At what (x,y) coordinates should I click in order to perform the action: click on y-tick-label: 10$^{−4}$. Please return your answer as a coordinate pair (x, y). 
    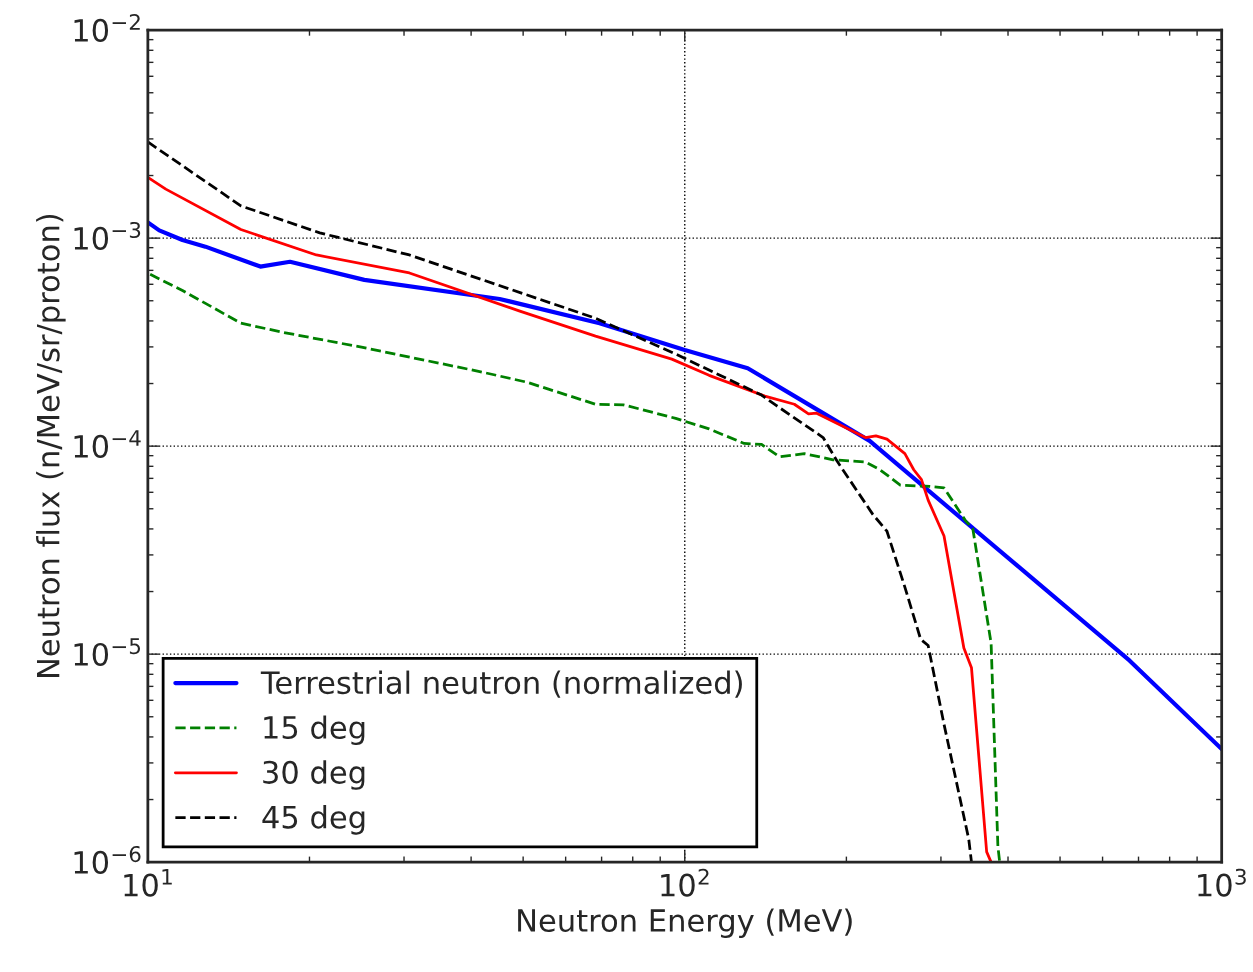
    Looking at the image, I should click on (107, 444).